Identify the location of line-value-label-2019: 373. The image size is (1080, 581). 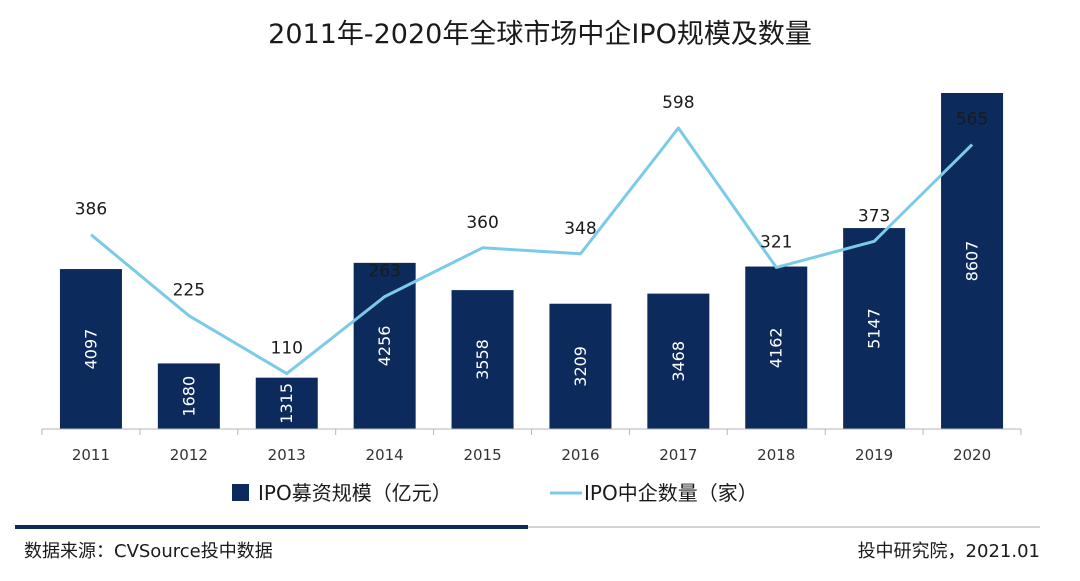
(874, 216).